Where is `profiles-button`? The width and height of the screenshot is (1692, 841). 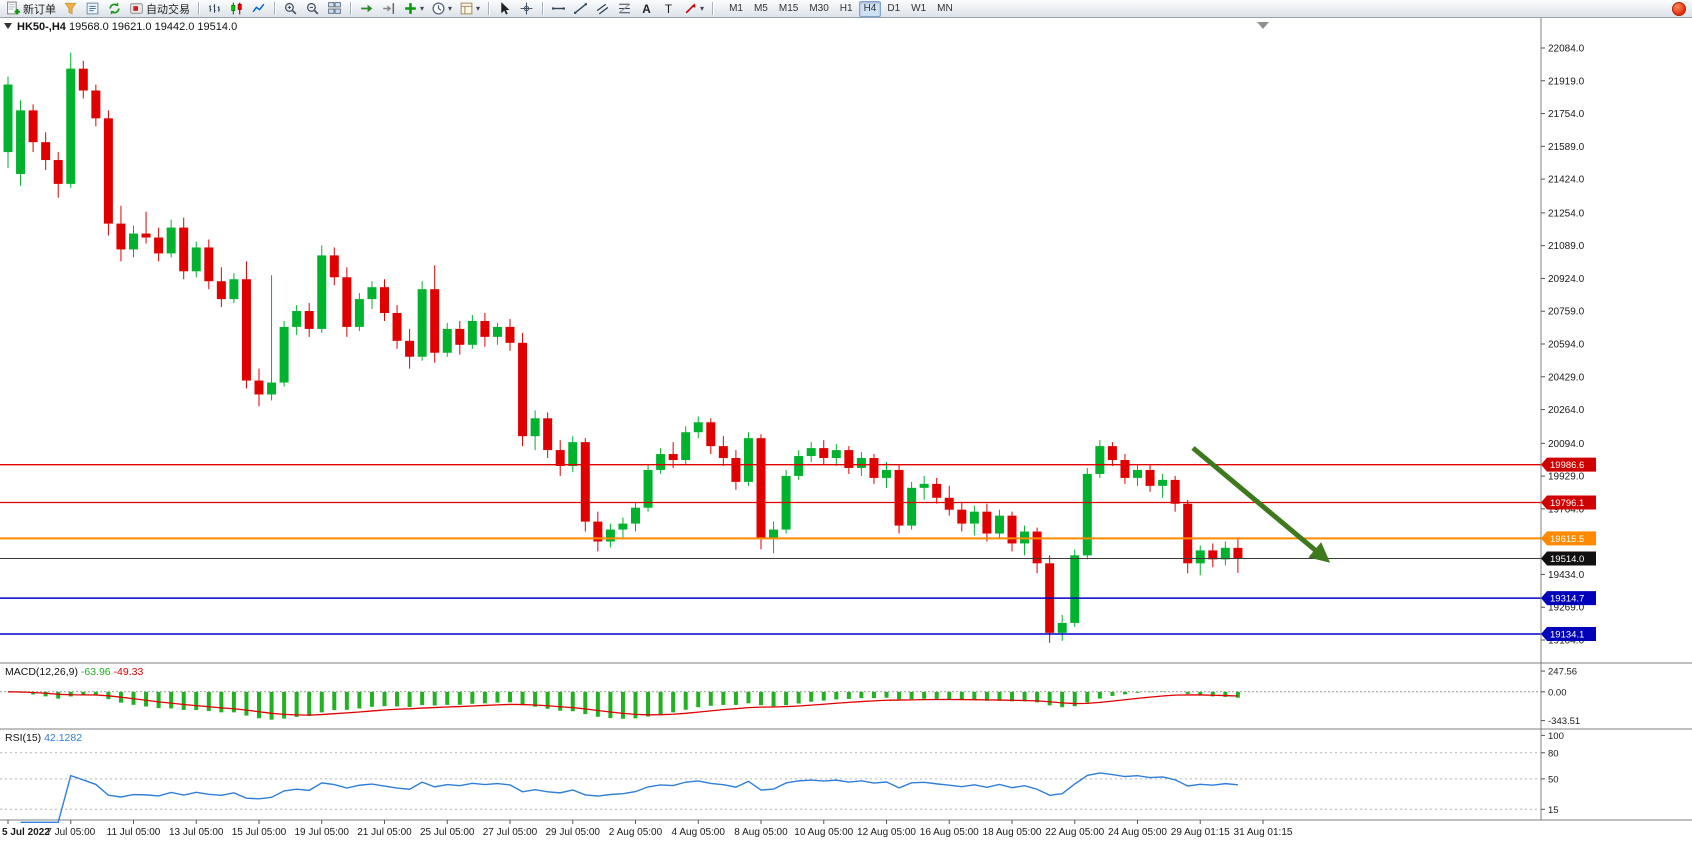 profiles-button is located at coordinates (70, 9).